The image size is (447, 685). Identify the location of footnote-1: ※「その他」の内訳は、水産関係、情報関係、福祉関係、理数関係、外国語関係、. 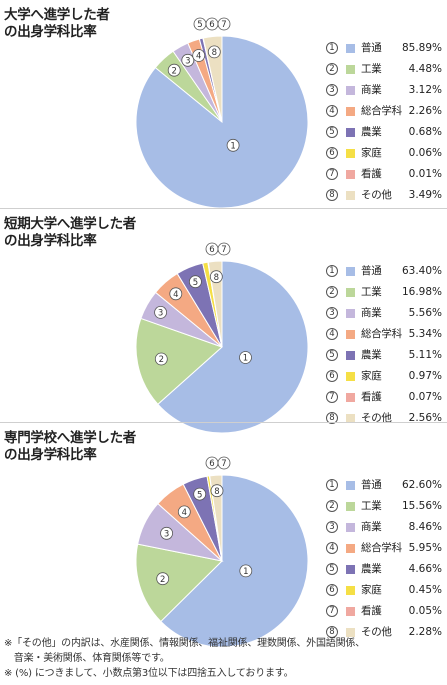
(184, 643).